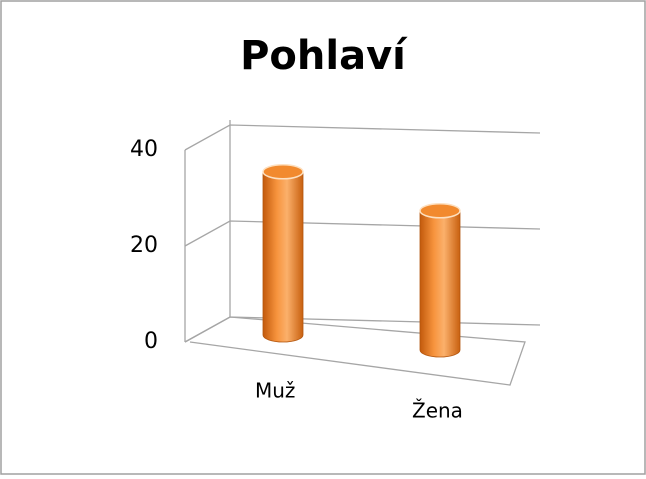 This screenshot has height=479, width=646. Describe the element at coordinates (275, 391) in the screenshot. I see `x-tick-label: Muž` at that location.